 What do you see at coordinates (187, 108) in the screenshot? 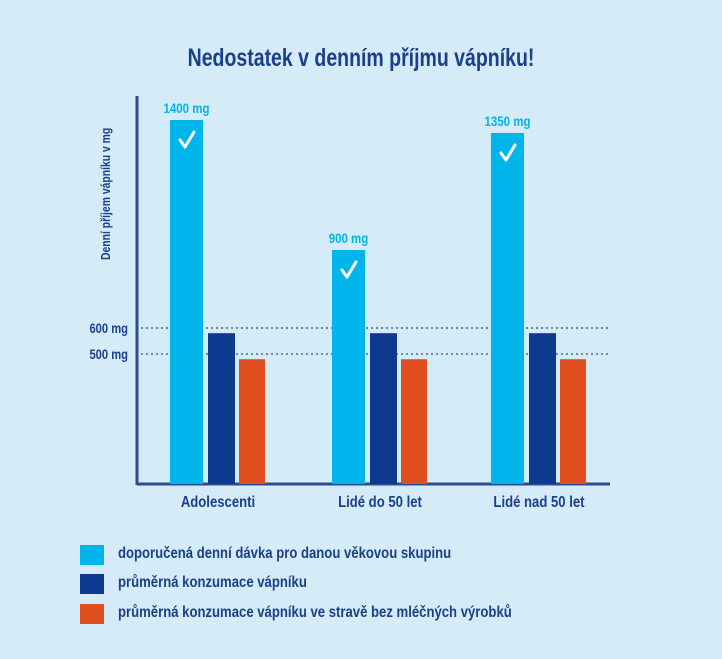
I see `data-label: 1400 mg` at bounding box center [187, 108].